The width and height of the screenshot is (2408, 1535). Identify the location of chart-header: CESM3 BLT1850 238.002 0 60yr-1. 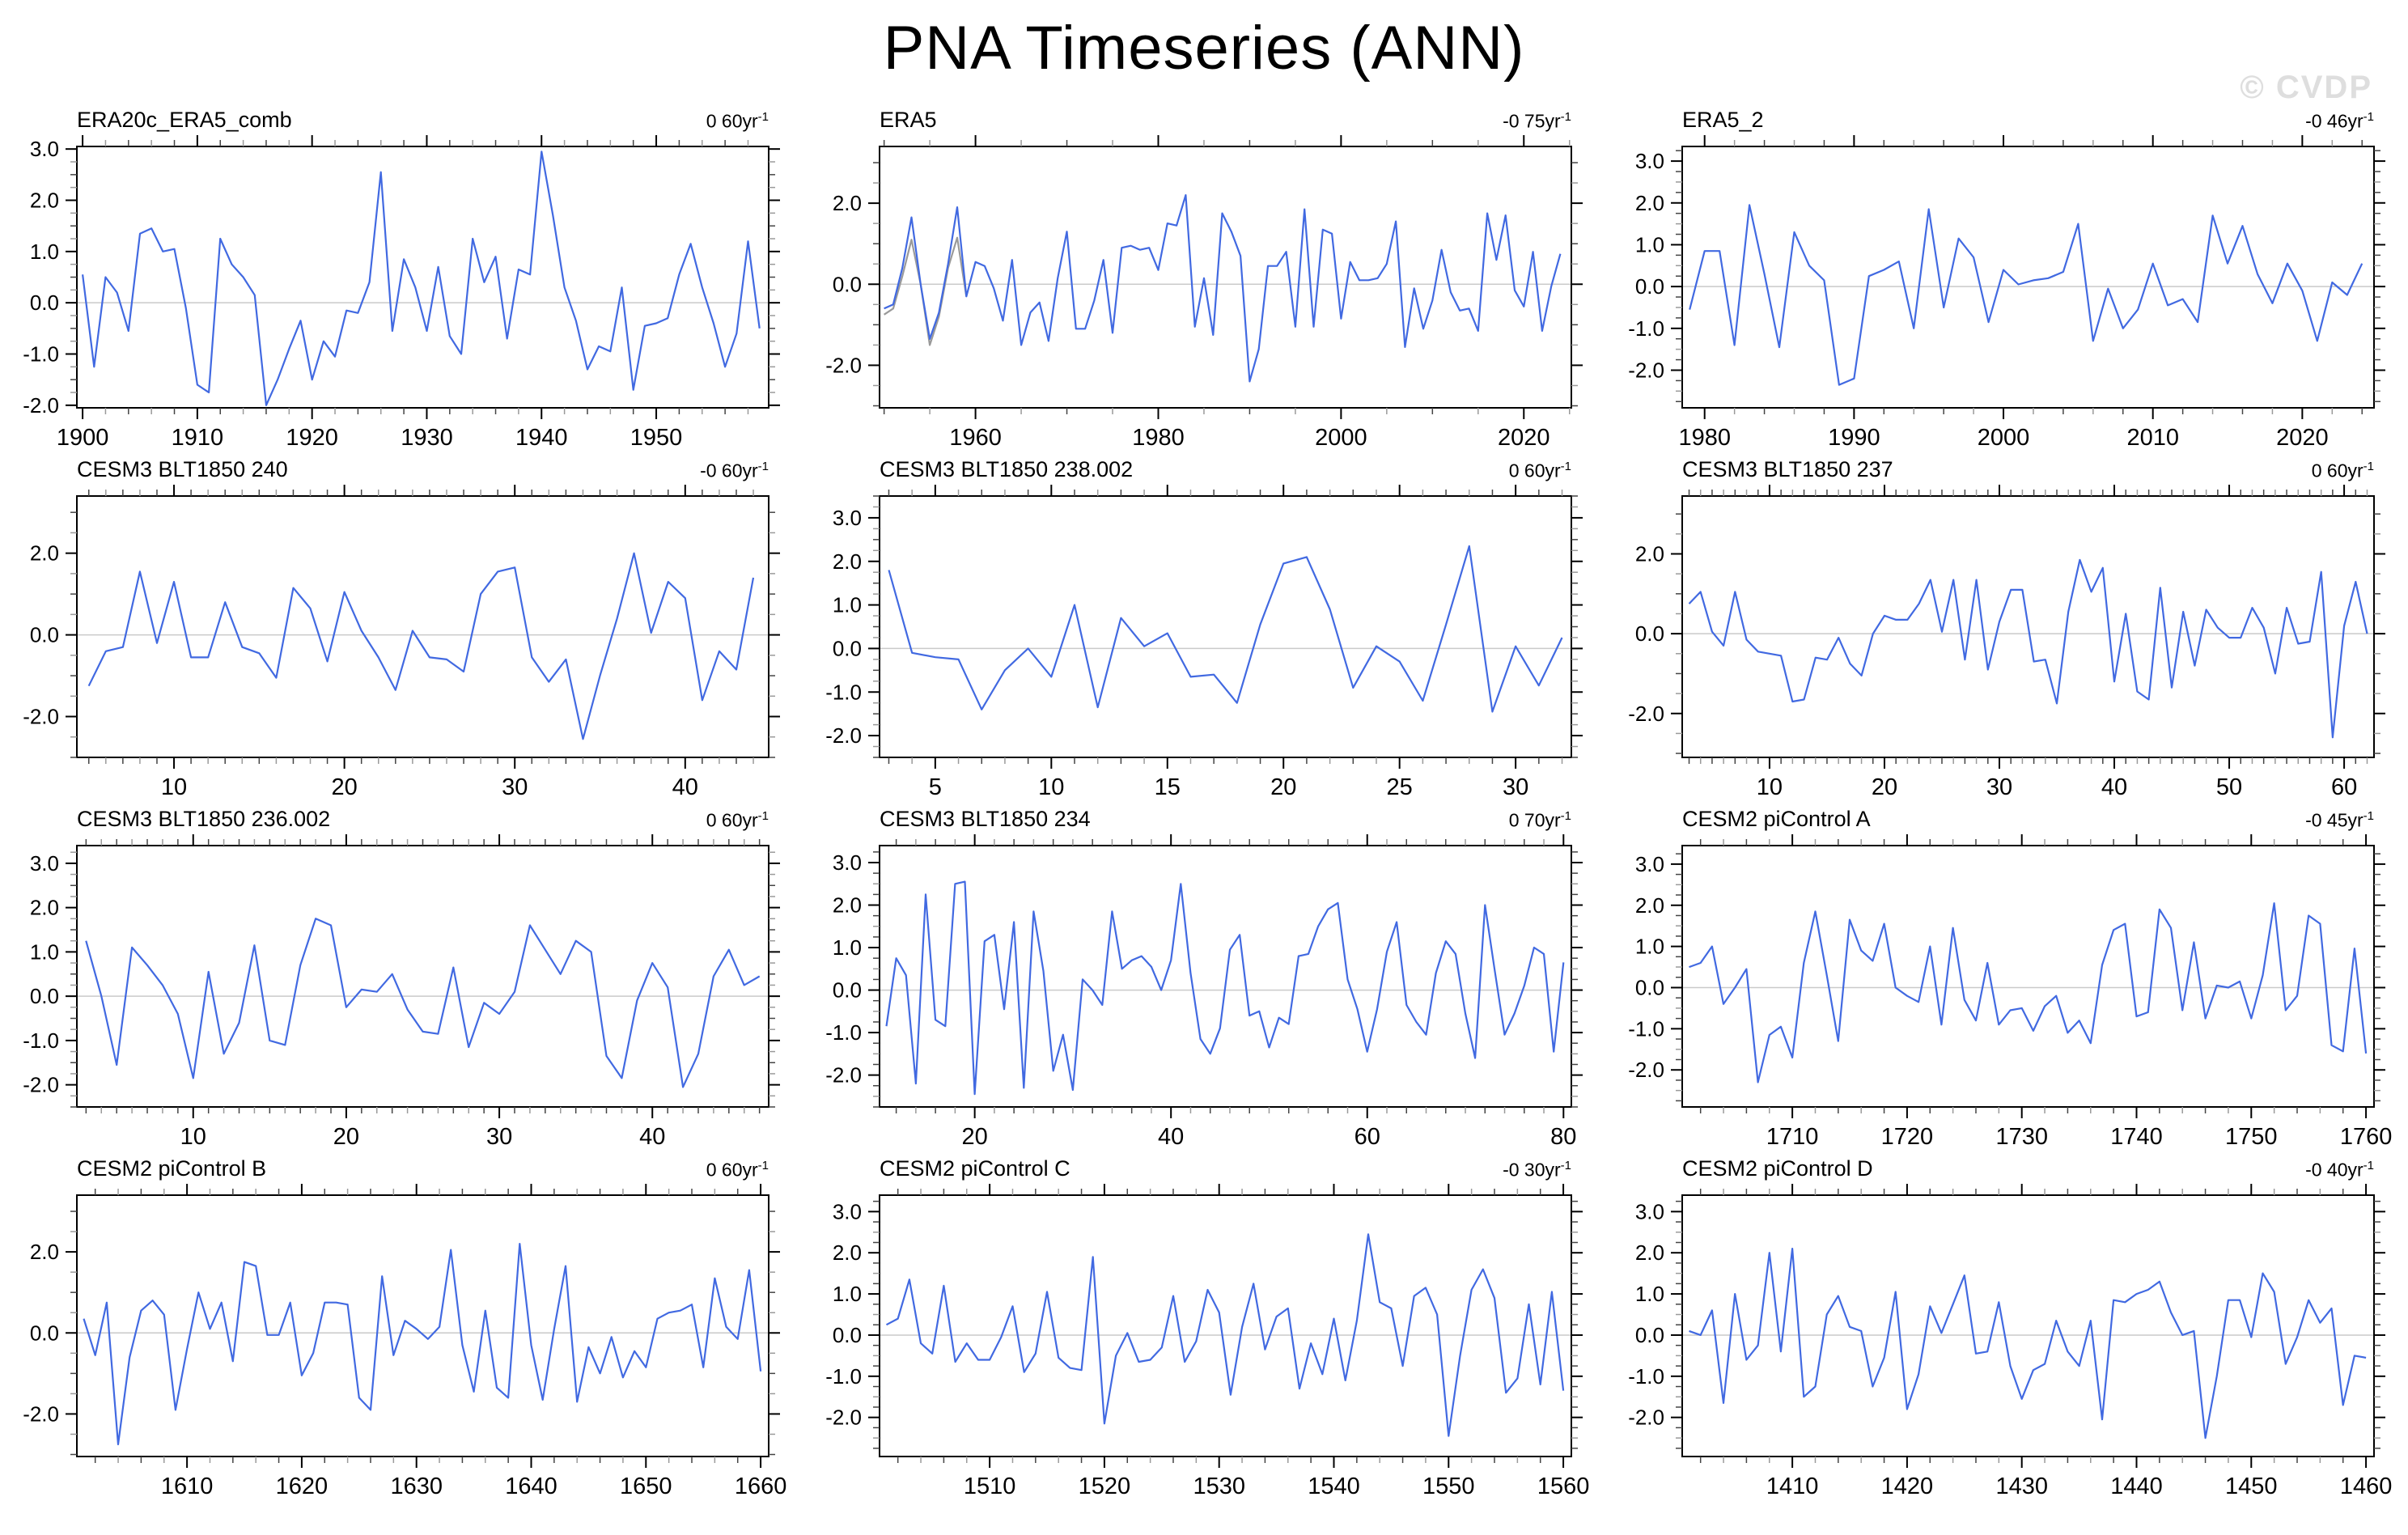
(1204, 469).